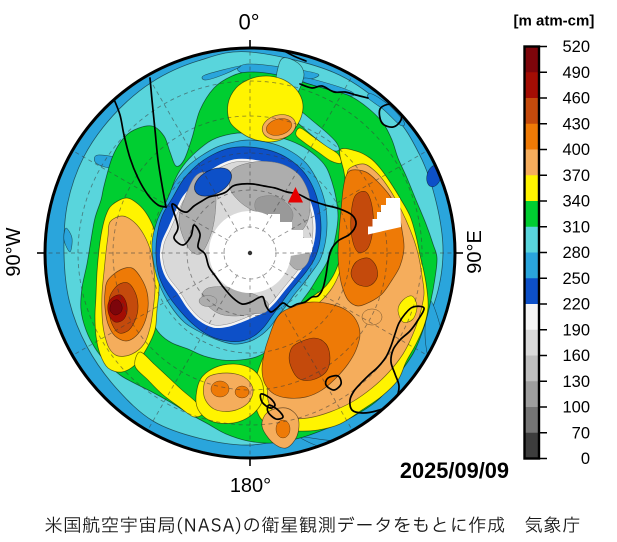 The width and height of the screenshot is (617, 542). I want to click on svg-text: 340, so click(576, 202).